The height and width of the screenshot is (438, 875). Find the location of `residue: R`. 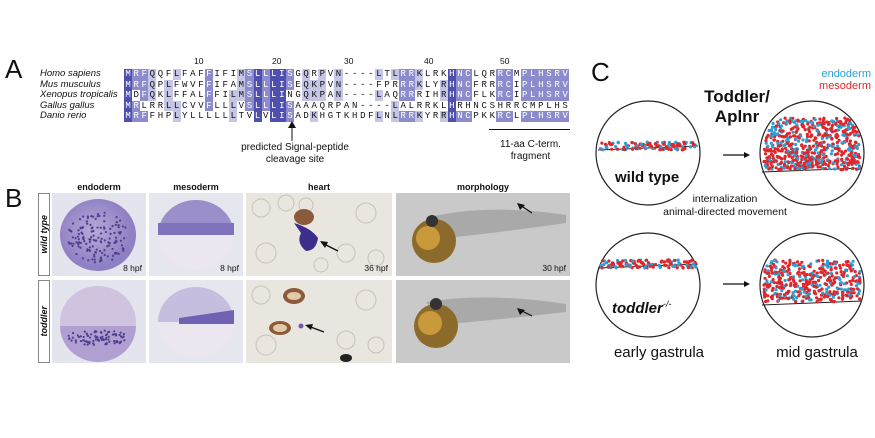

residue: R is located at coordinates (403, 84).